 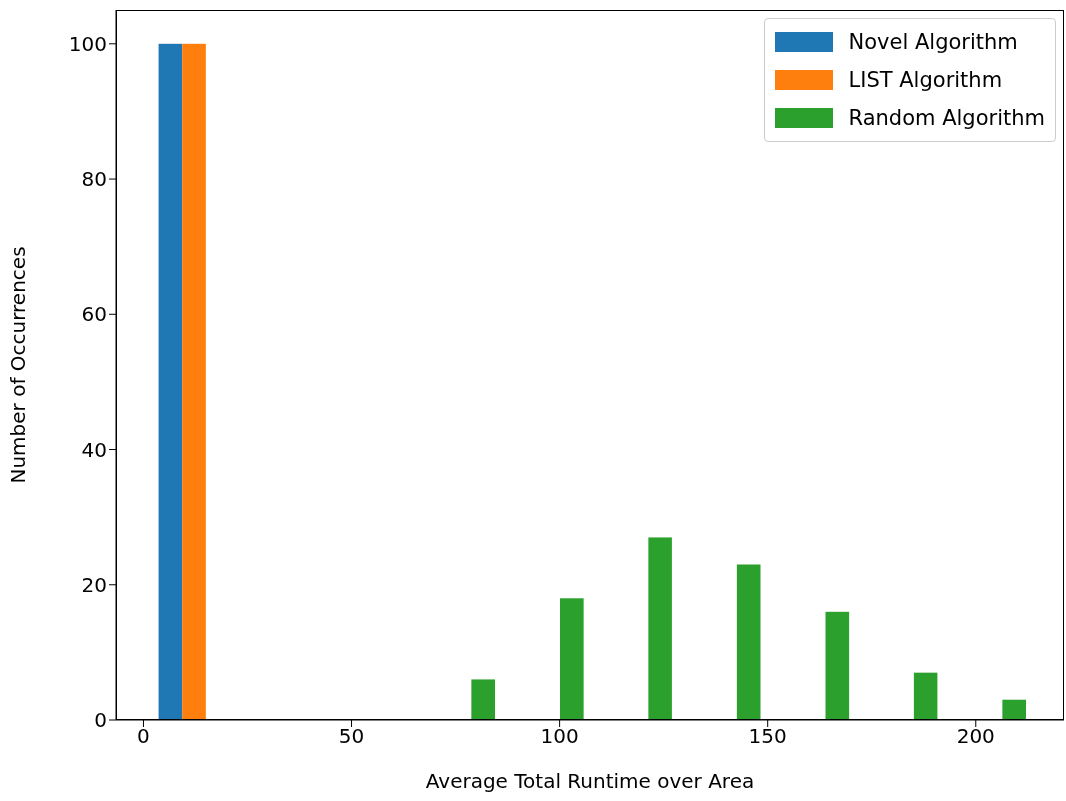 I want to click on y-tick-label: 60, so click(x=94, y=314).